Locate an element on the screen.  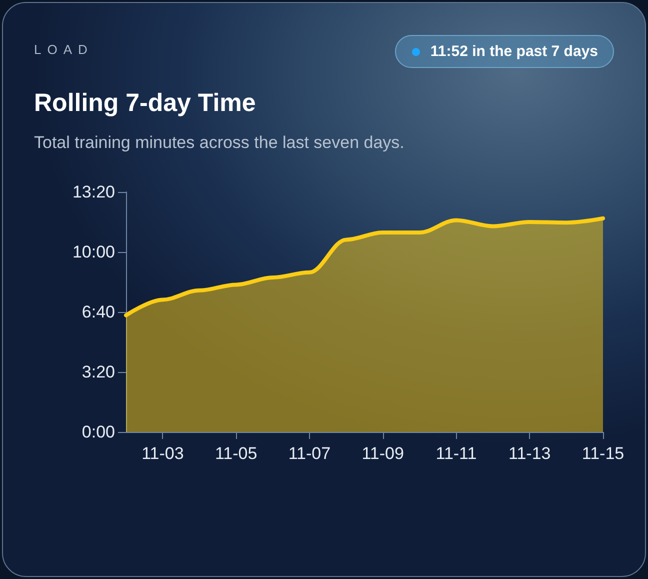
y-tick-label: 13:20 is located at coordinates (93, 192).